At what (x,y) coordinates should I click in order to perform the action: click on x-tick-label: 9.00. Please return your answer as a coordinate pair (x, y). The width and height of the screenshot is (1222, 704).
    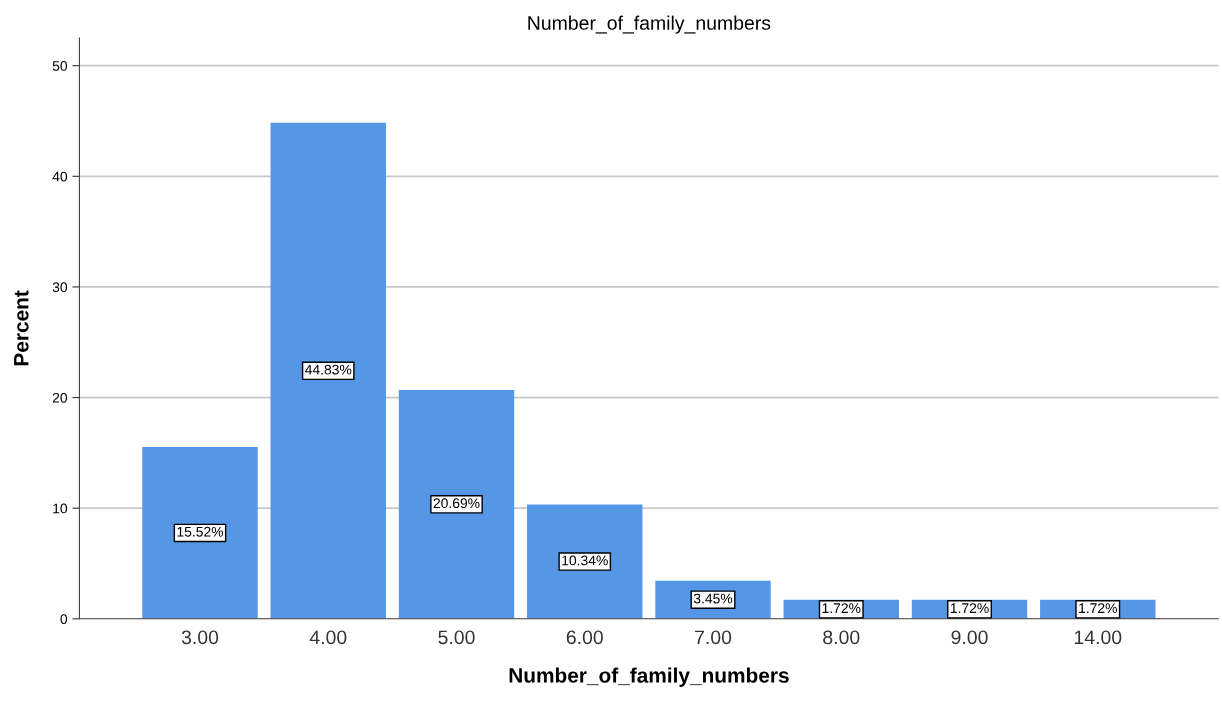
    Looking at the image, I should click on (969, 637).